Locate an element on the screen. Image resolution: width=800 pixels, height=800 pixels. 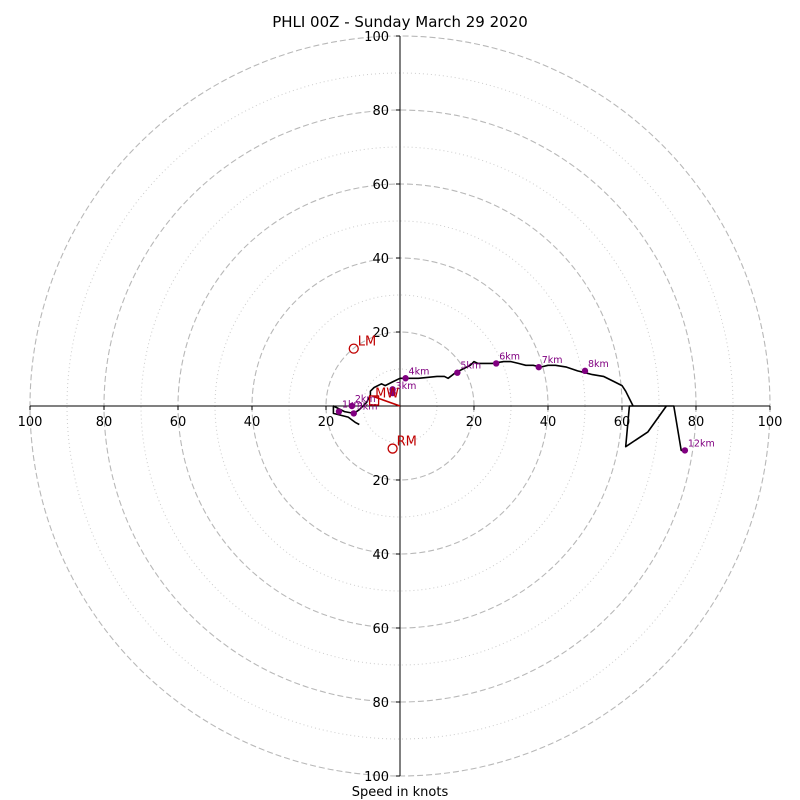
left-mover-marker is located at coordinates (353, 348).